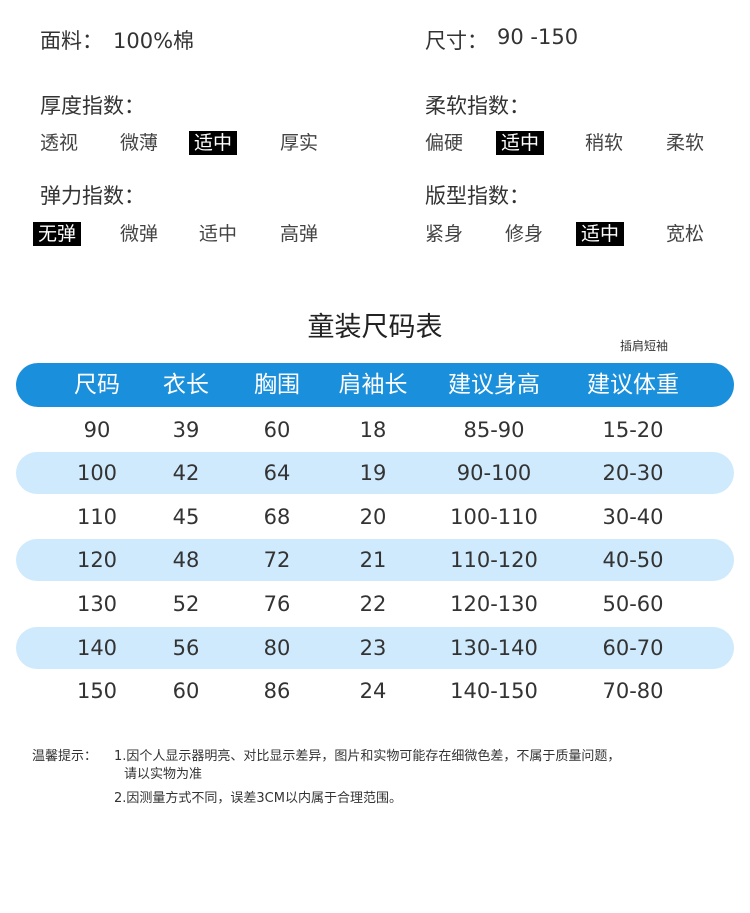 The image size is (750, 913). What do you see at coordinates (97, 517) in the screenshot?
I see `cell-size: 110` at bounding box center [97, 517].